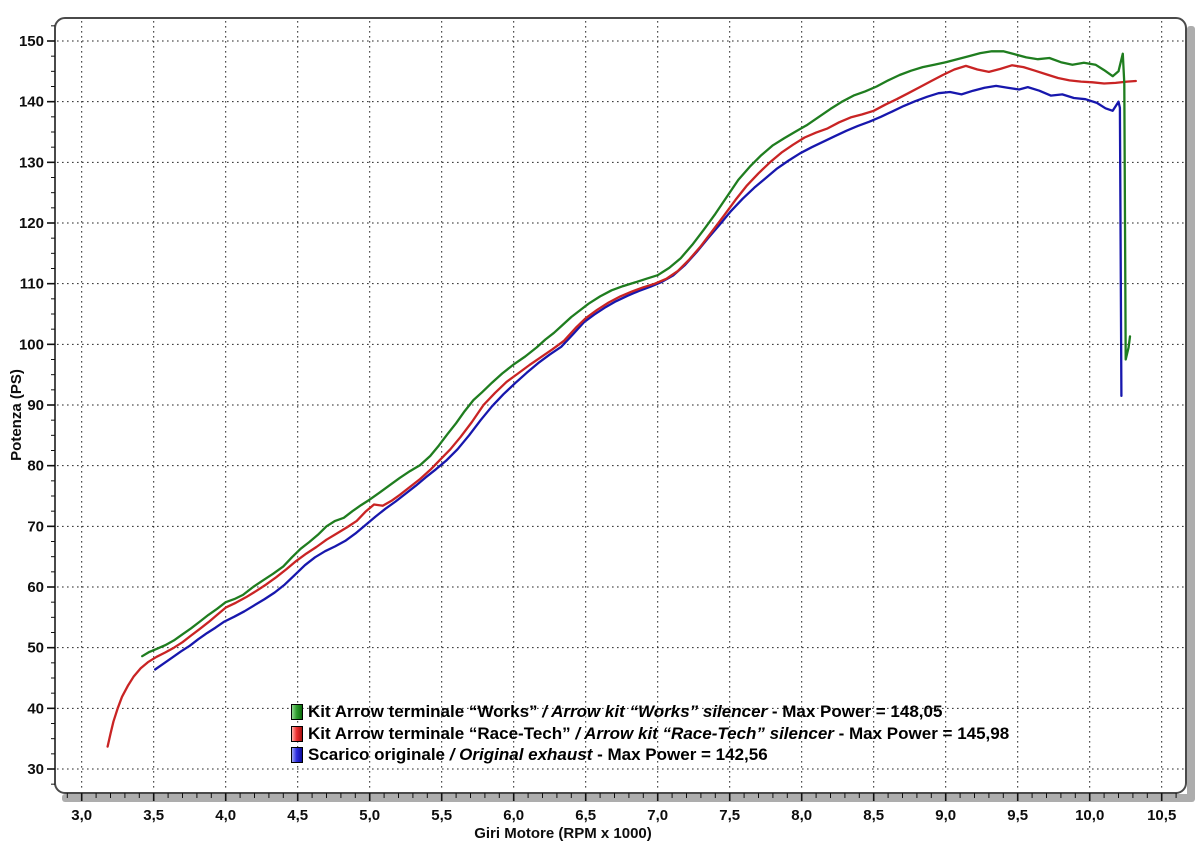  Describe the element at coordinates (35, 405) in the screenshot. I see `y-tick-label: 90` at that location.